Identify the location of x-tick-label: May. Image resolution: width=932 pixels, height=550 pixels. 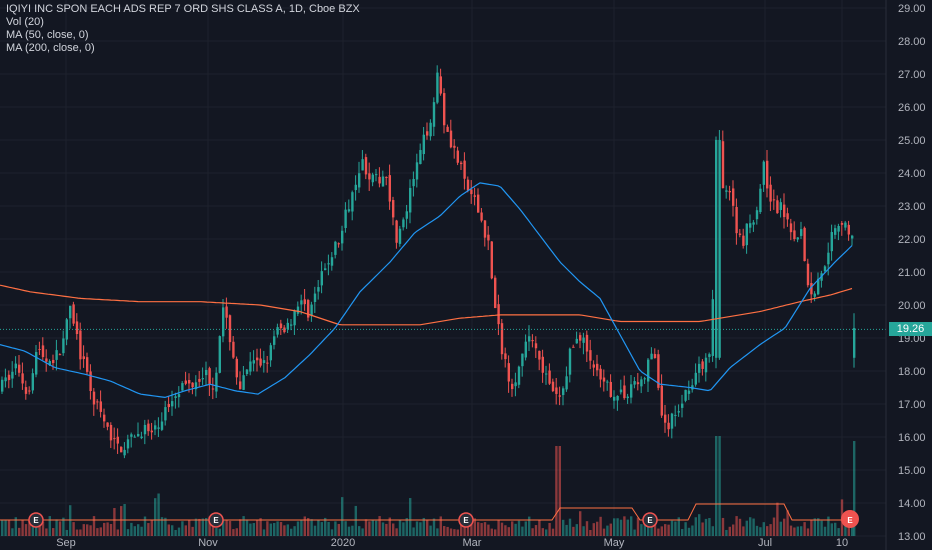
(614, 543).